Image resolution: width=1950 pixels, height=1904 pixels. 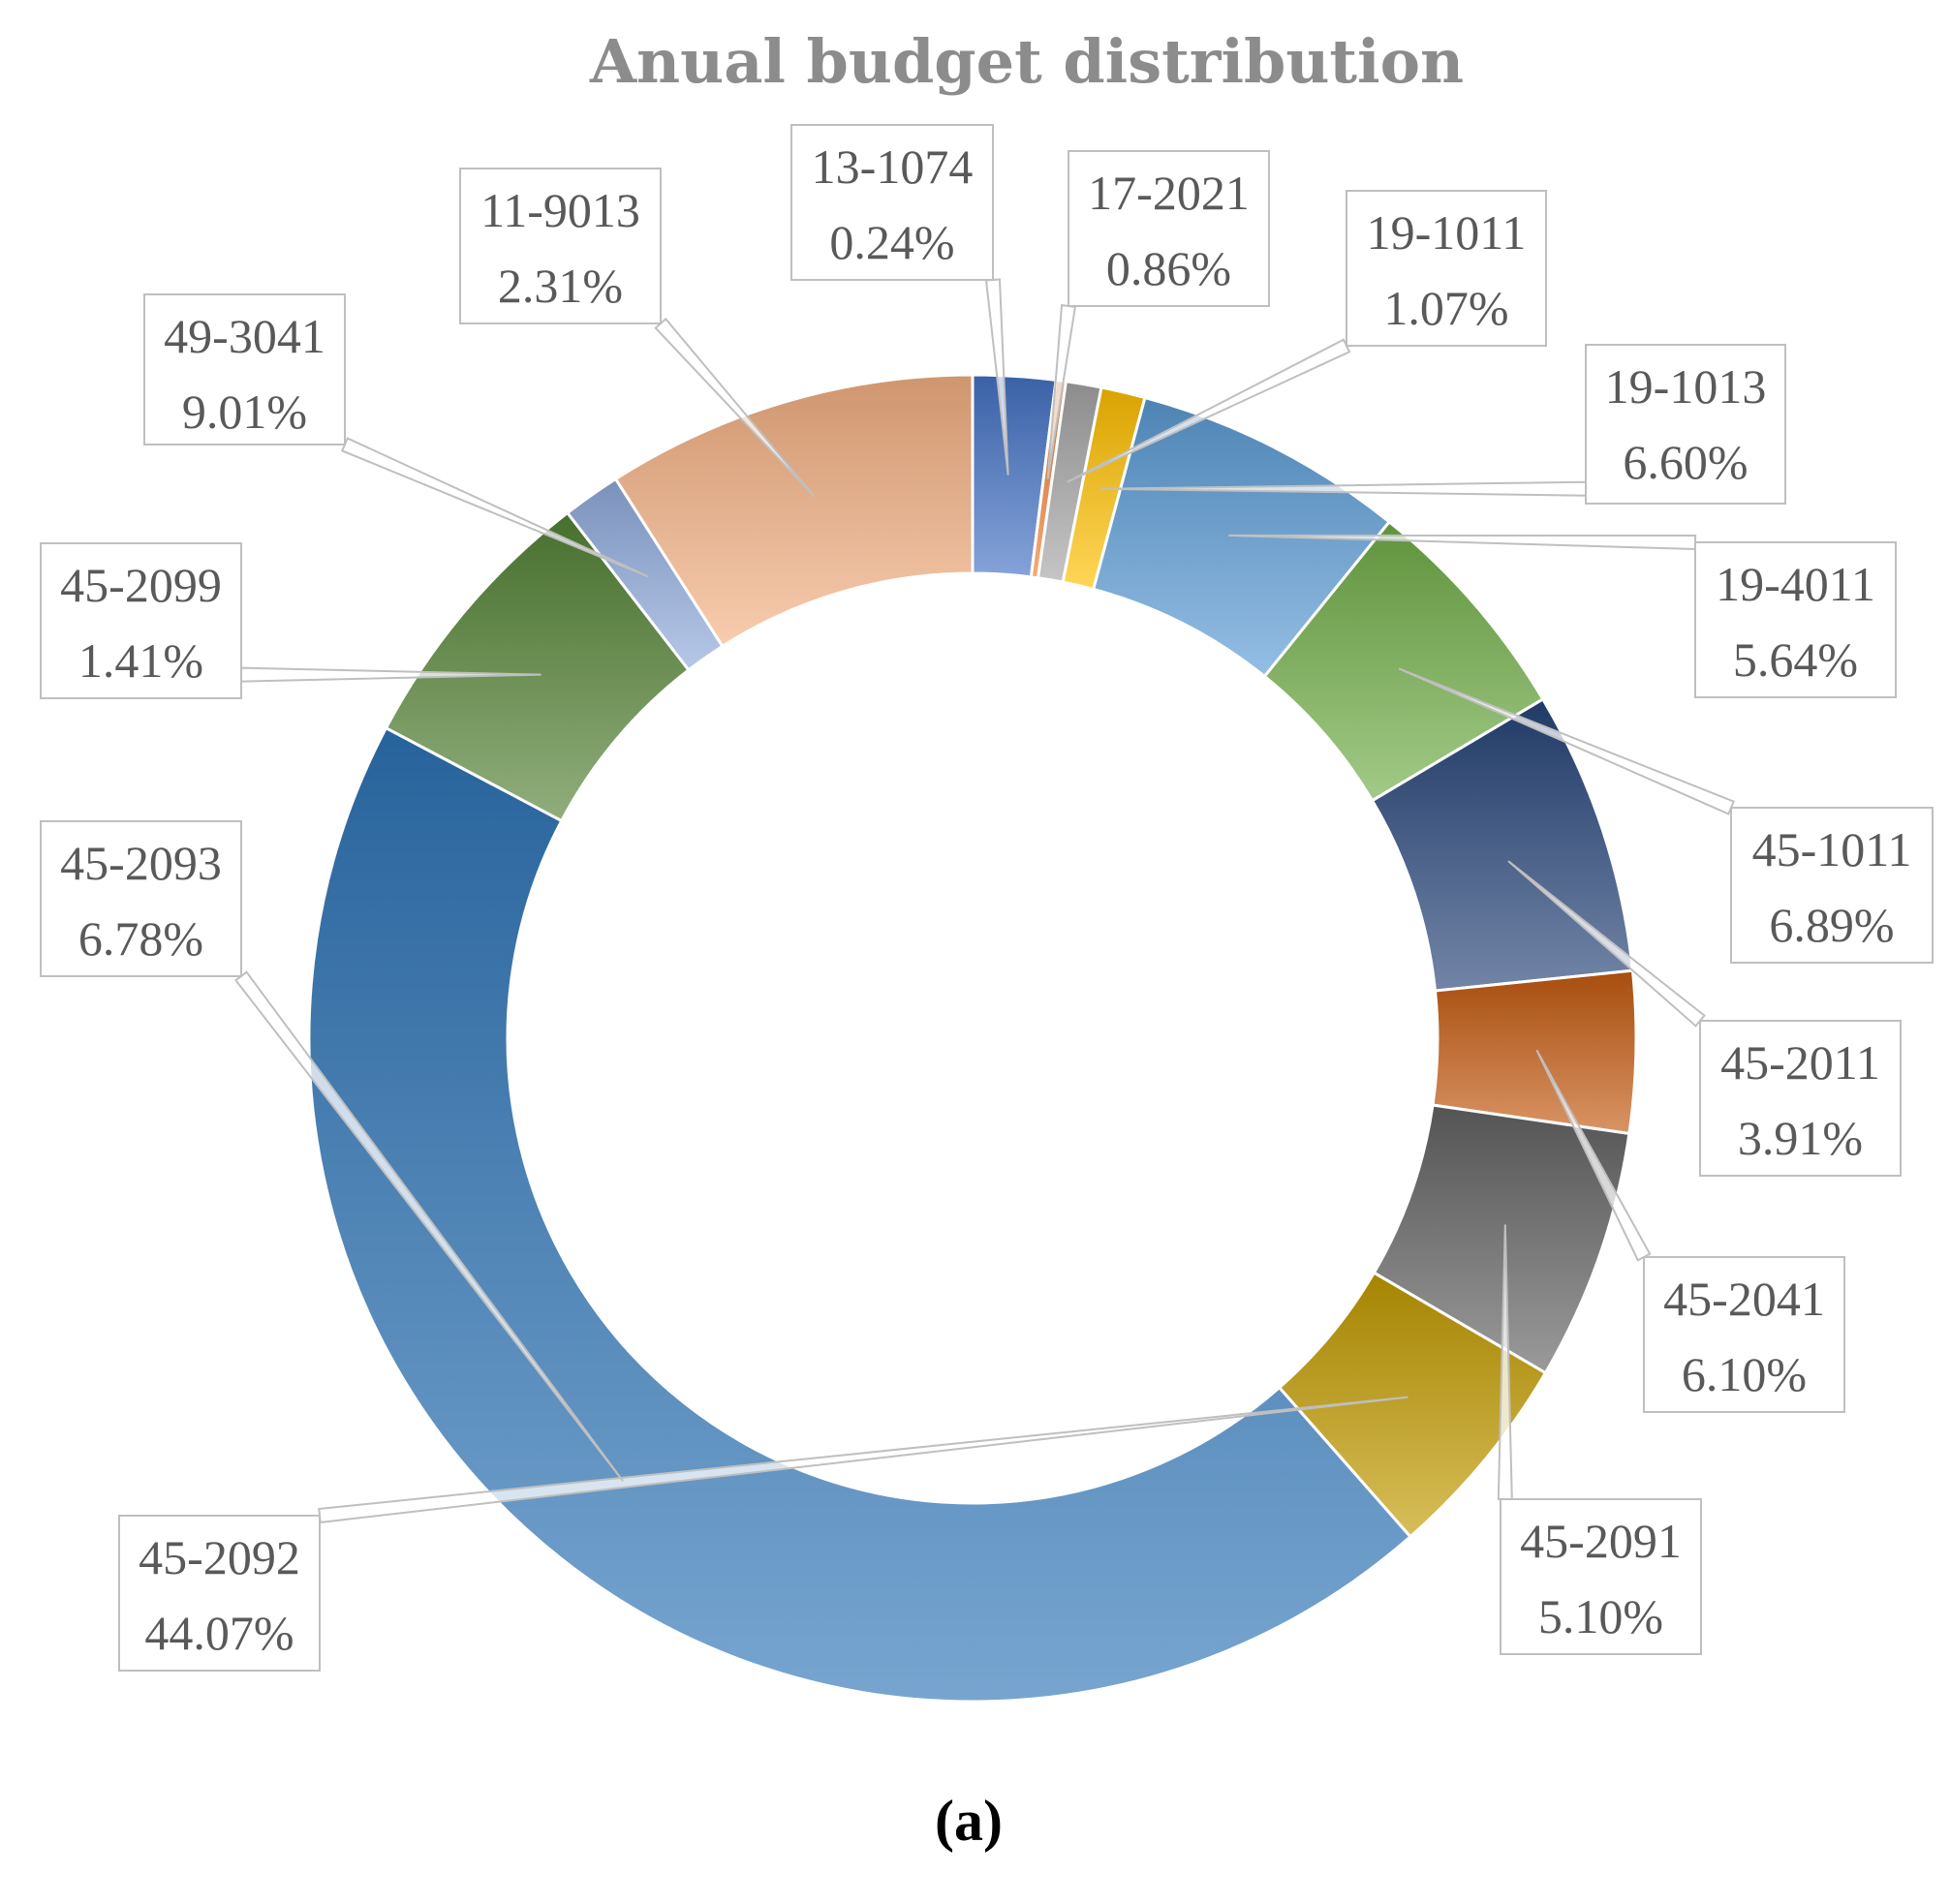 I want to click on slice-percent-label: 0.24%, so click(x=892, y=242).